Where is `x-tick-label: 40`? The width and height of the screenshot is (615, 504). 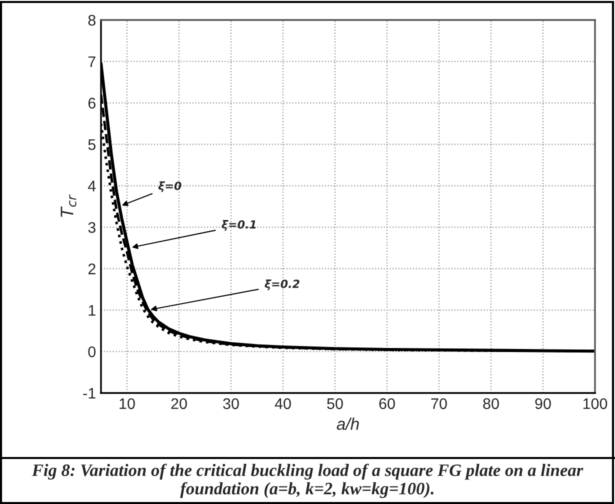 x-tick-label: 40 is located at coordinates (282, 404).